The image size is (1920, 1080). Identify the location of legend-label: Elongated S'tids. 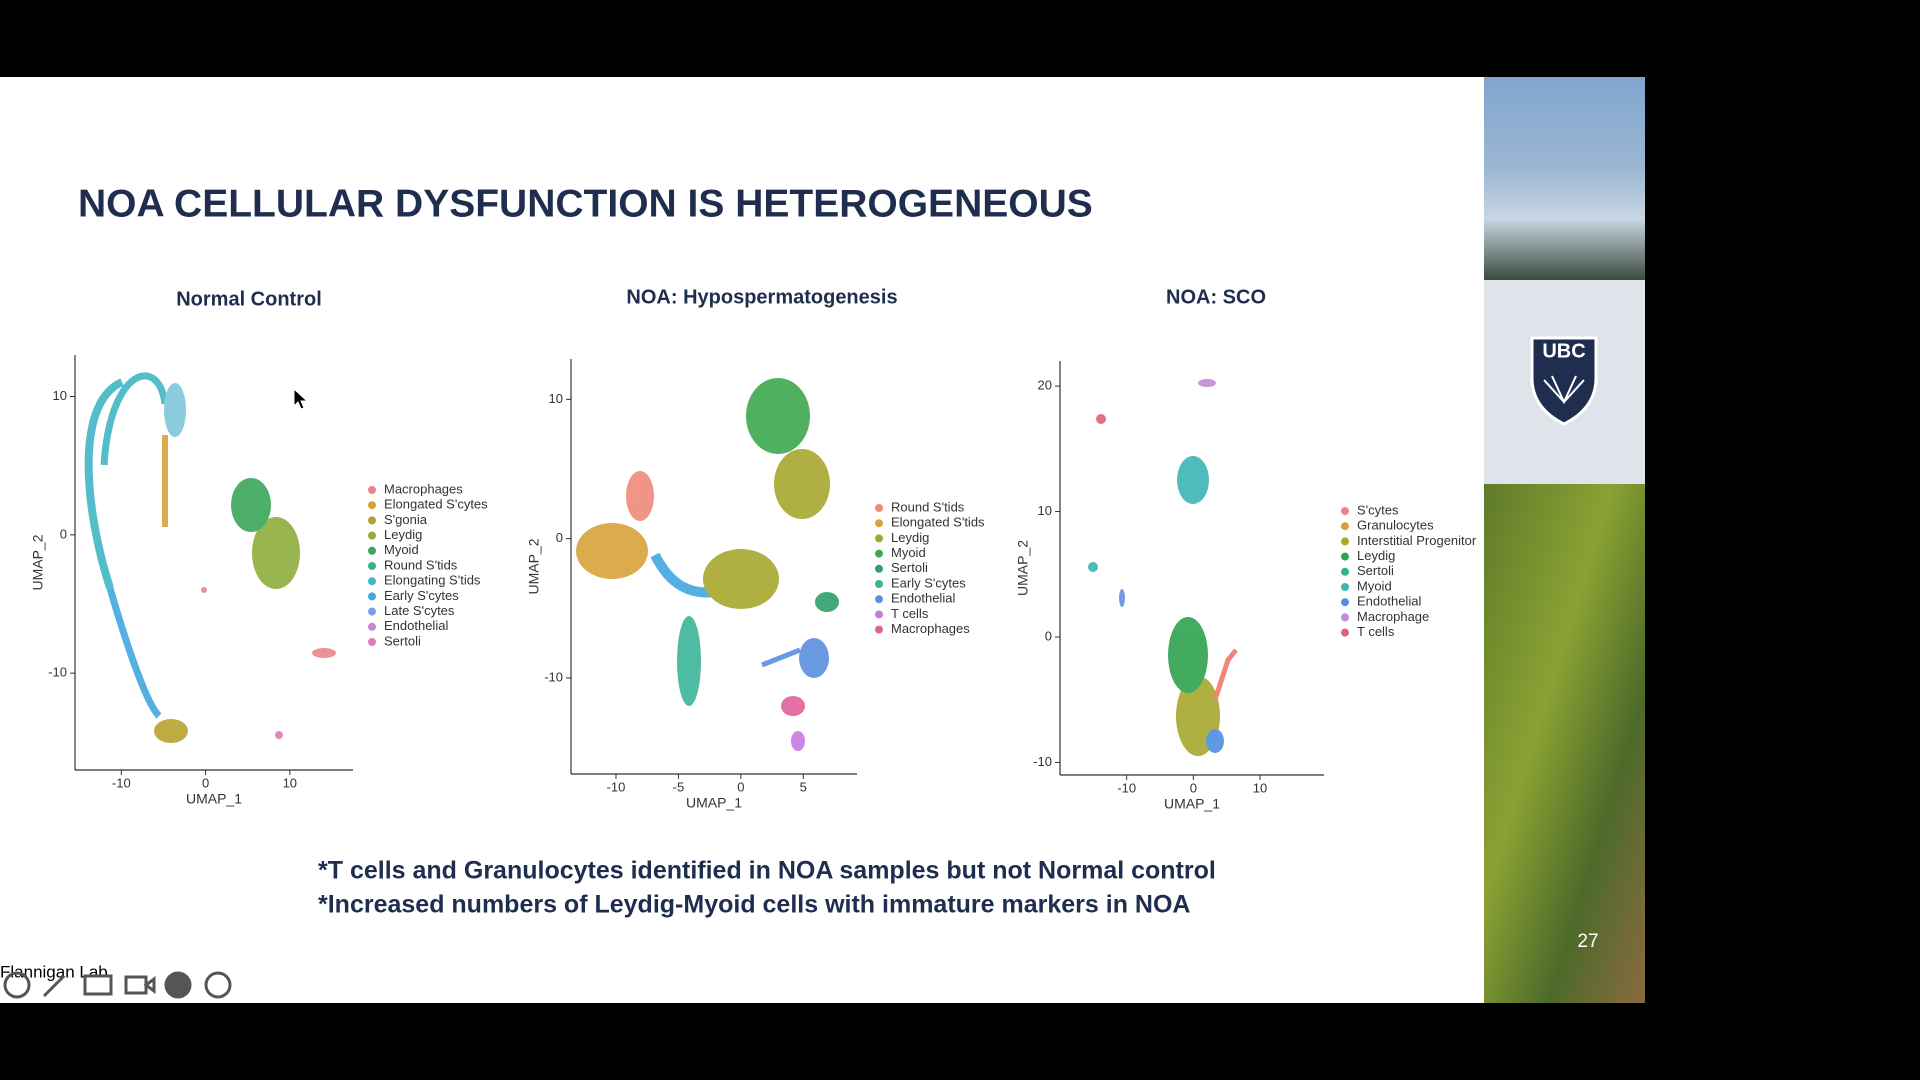
(938, 522).